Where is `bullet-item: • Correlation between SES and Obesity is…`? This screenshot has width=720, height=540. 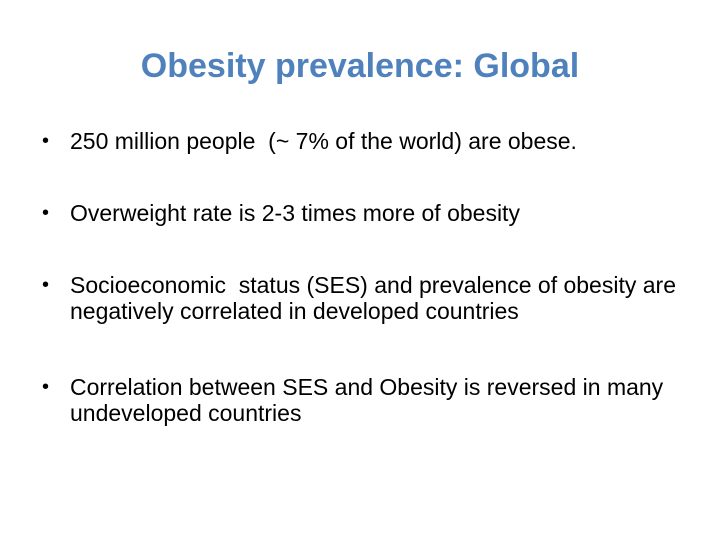 bullet-item: • Correlation between SES and Obesity is… is located at coordinates (365, 400).